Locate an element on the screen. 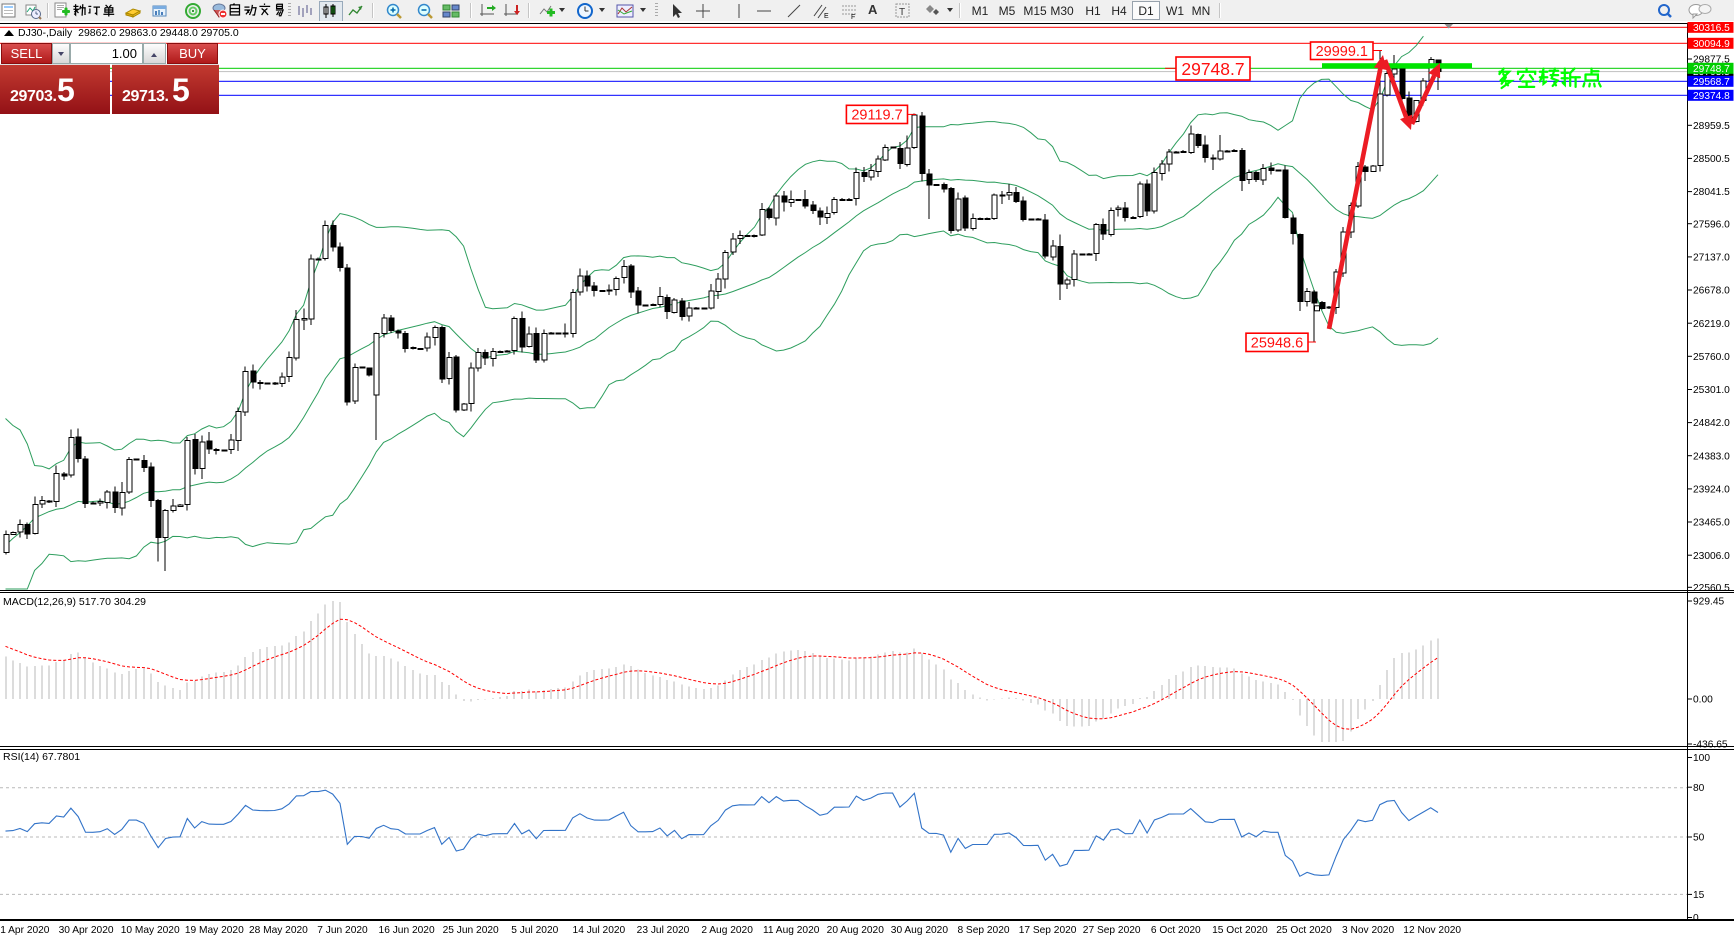 This screenshot has width=1734, height=944. svg-text: 29877.5 is located at coordinates (1711, 60).